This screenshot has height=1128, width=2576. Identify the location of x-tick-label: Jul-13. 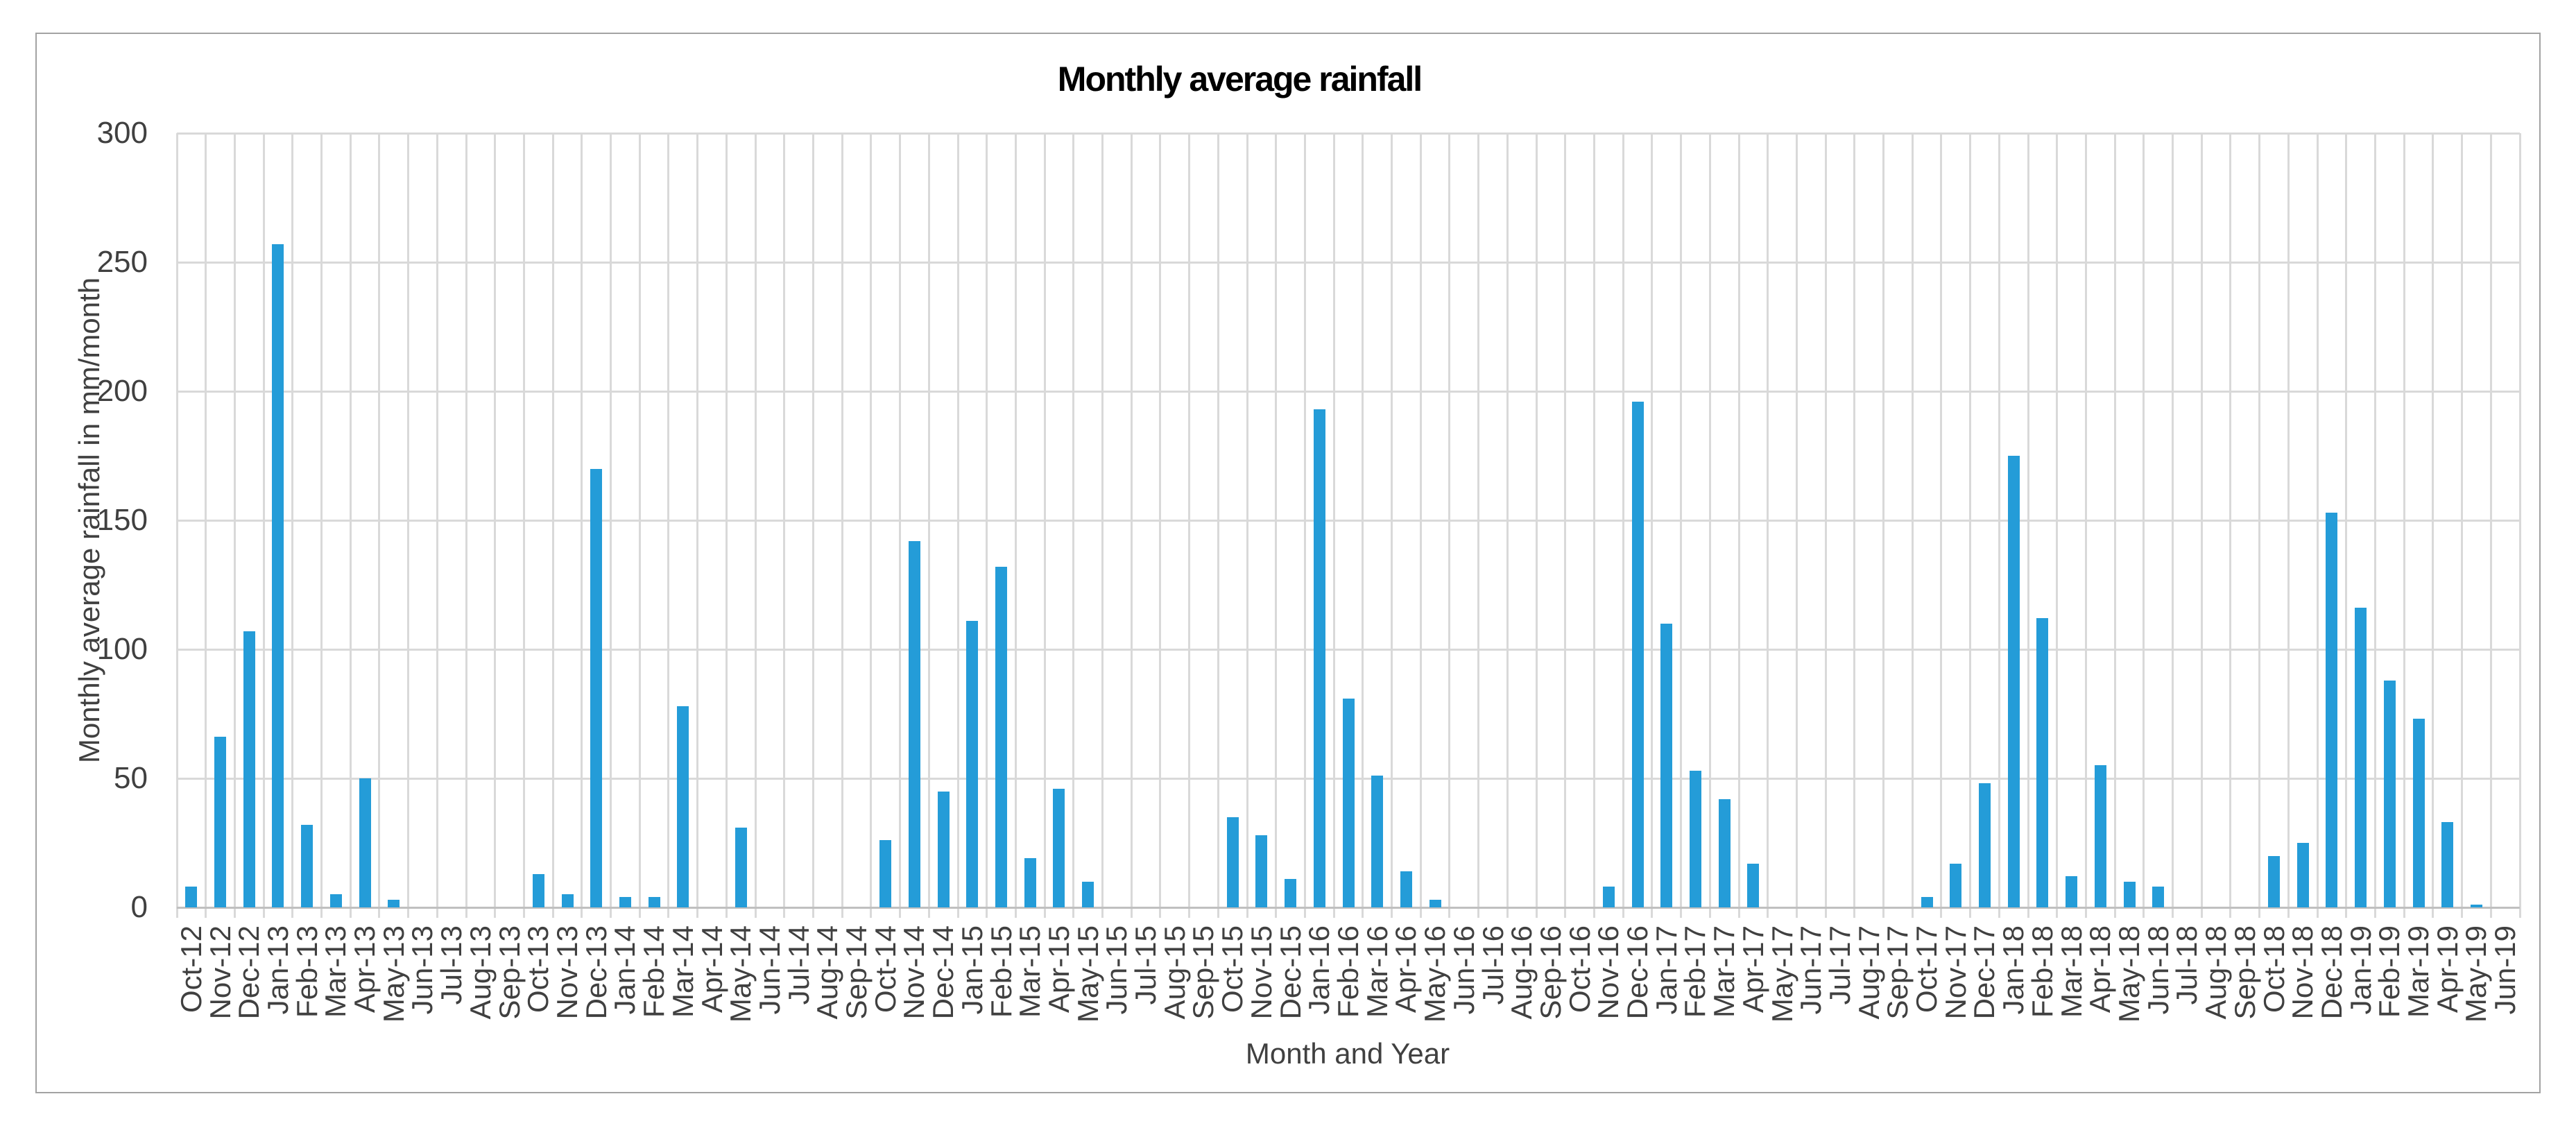
(451, 965).